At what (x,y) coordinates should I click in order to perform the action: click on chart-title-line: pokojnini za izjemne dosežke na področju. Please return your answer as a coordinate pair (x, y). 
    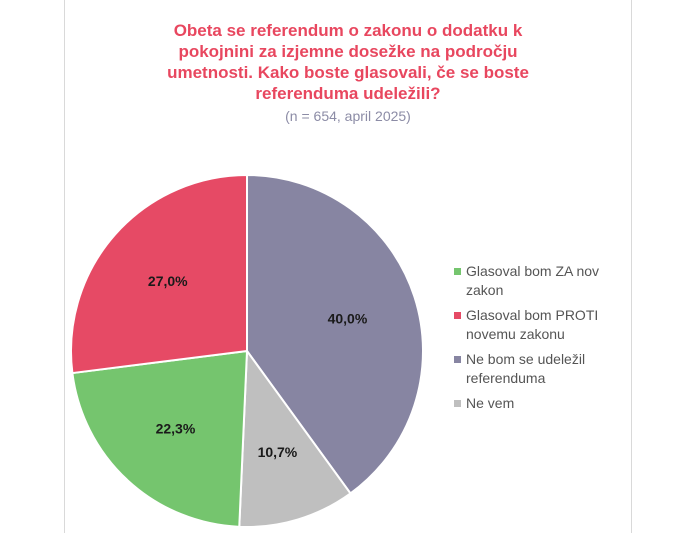
    Looking at the image, I should click on (348, 51).